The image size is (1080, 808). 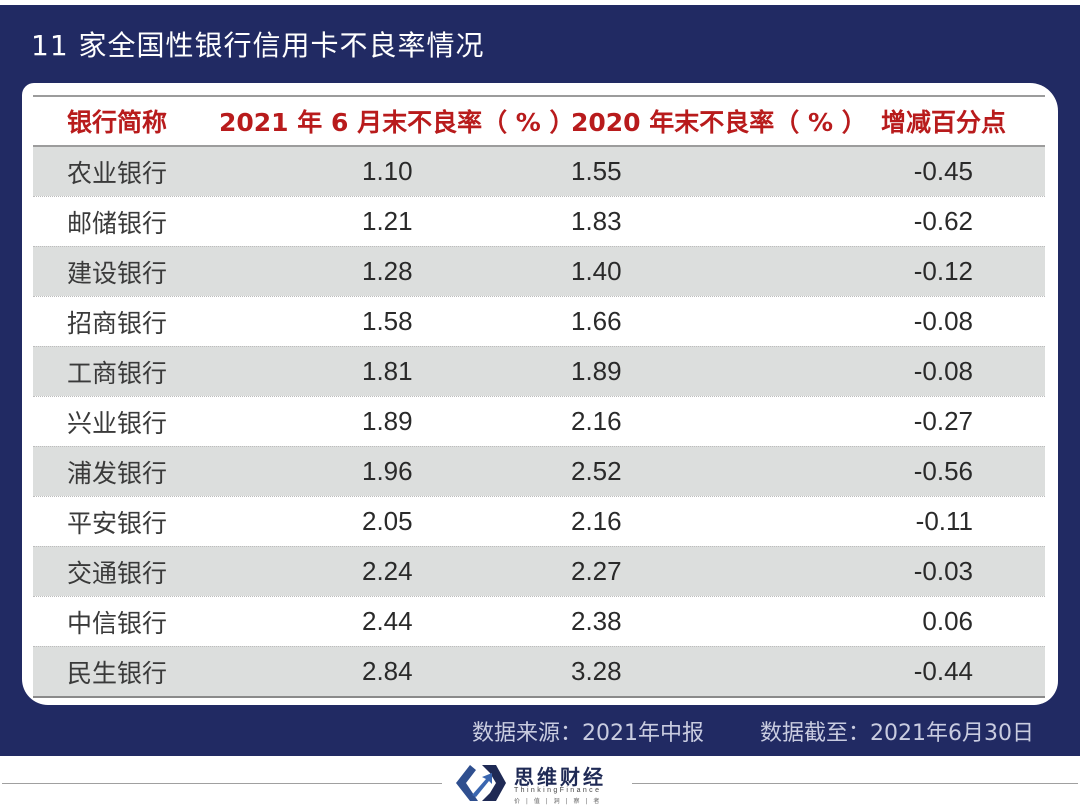 I want to click on bank-name: 邮储银行, so click(x=117, y=223).